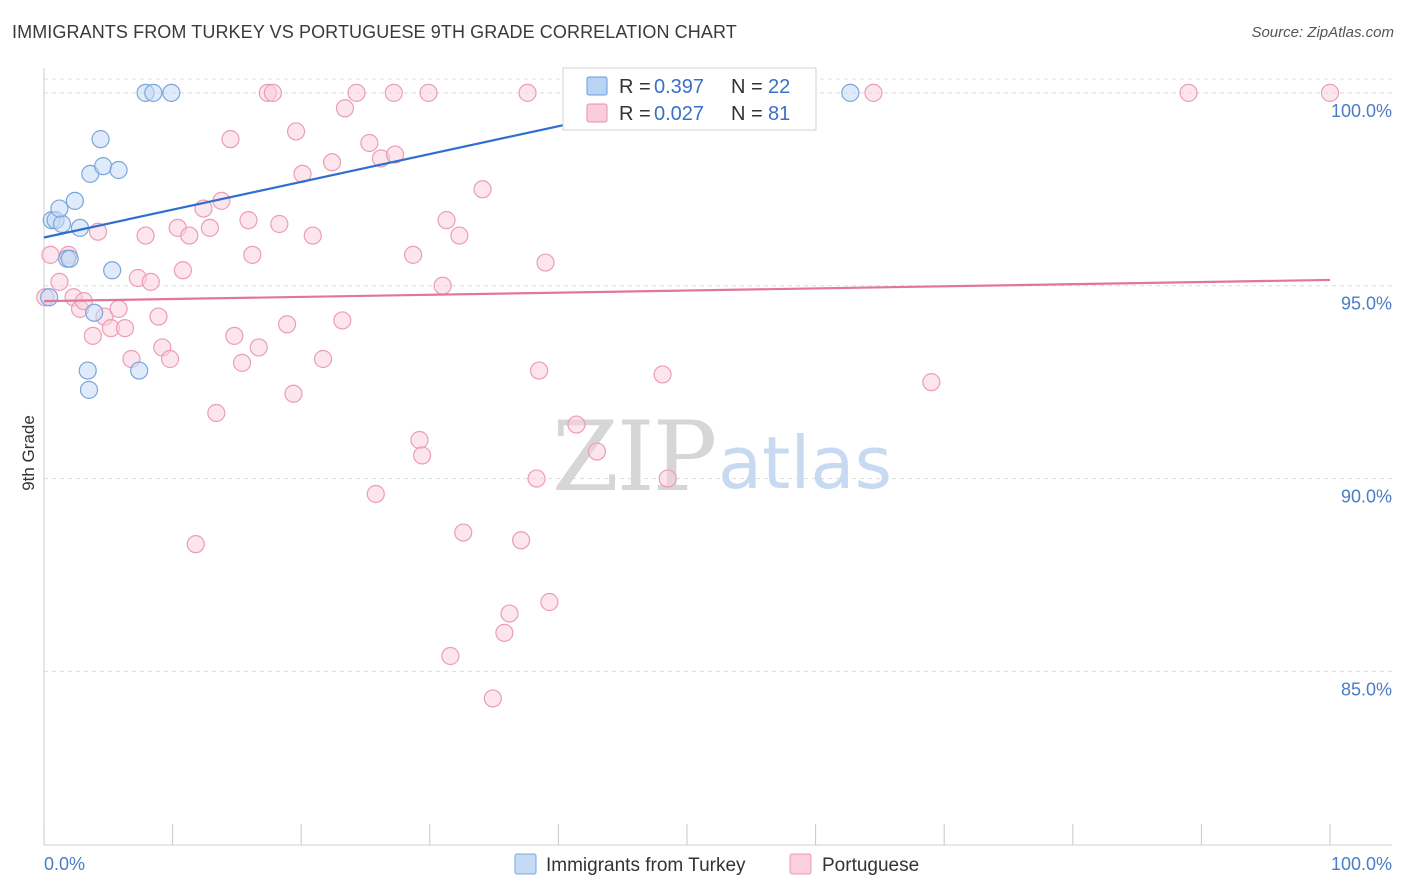  Describe the element at coordinates (1366, 304) in the screenshot. I see `y-tick-label: 95.0%` at that location.